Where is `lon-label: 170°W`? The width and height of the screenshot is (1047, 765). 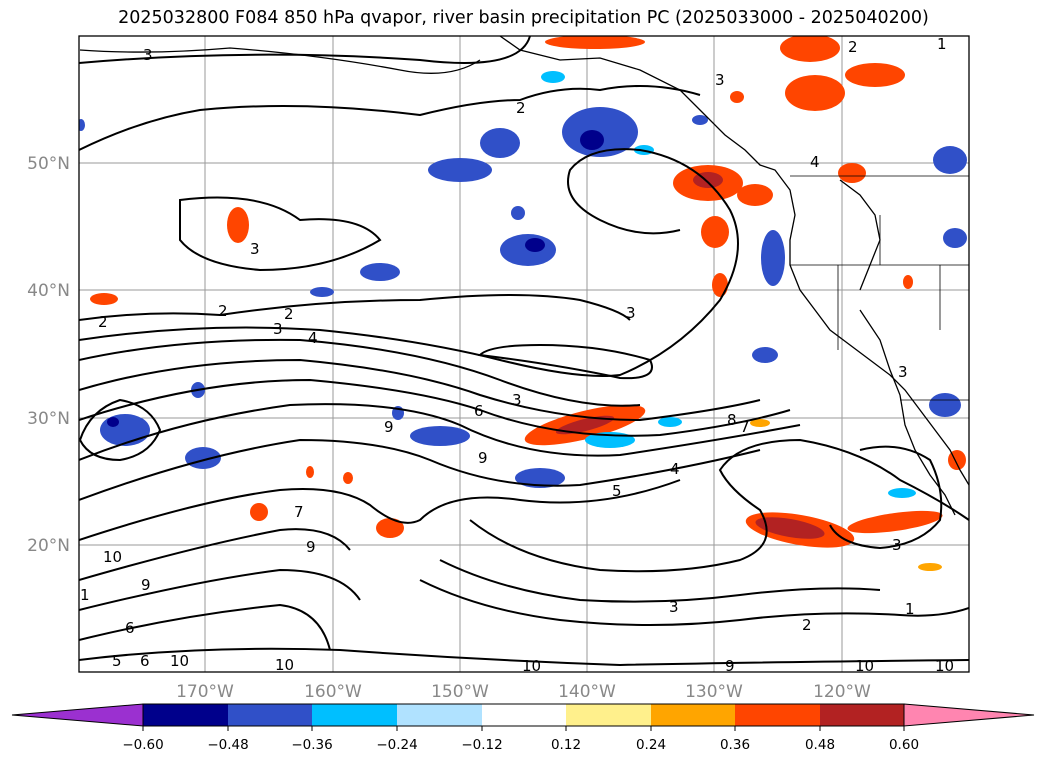
lon-label: 170°W is located at coordinates (205, 692).